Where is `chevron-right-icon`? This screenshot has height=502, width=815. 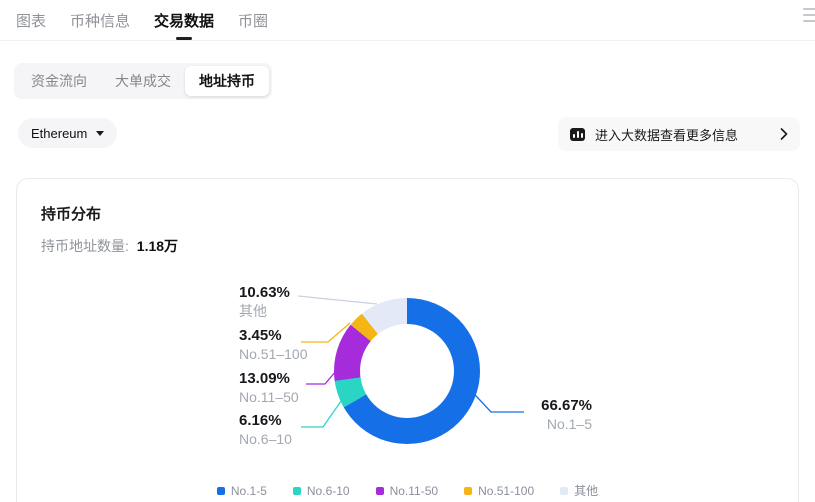 chevron-right-icon is located at coordinates (784, 134).